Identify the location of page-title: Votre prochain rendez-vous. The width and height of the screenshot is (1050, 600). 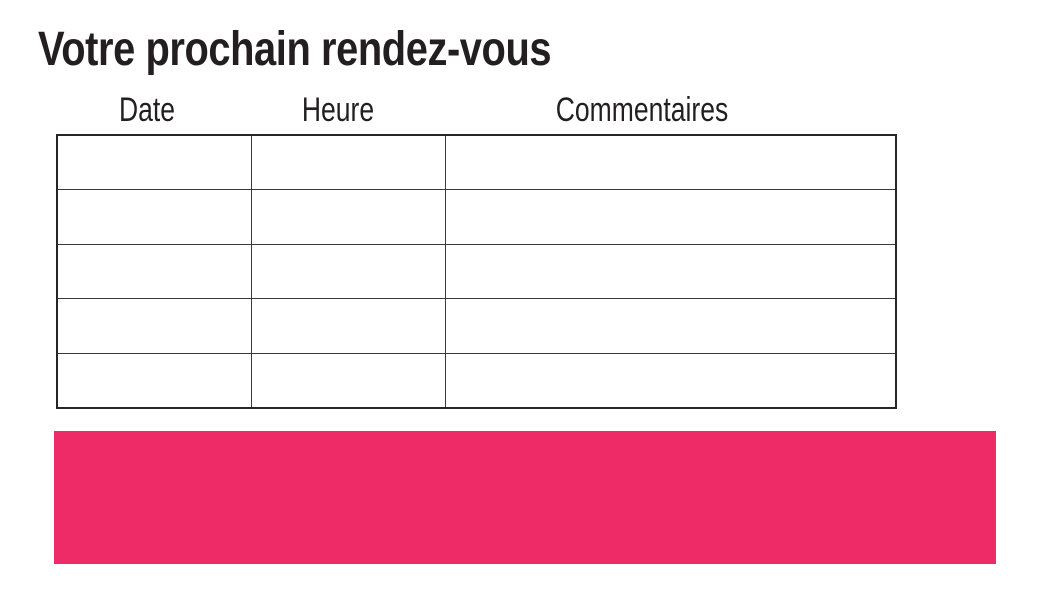
(295, 49).